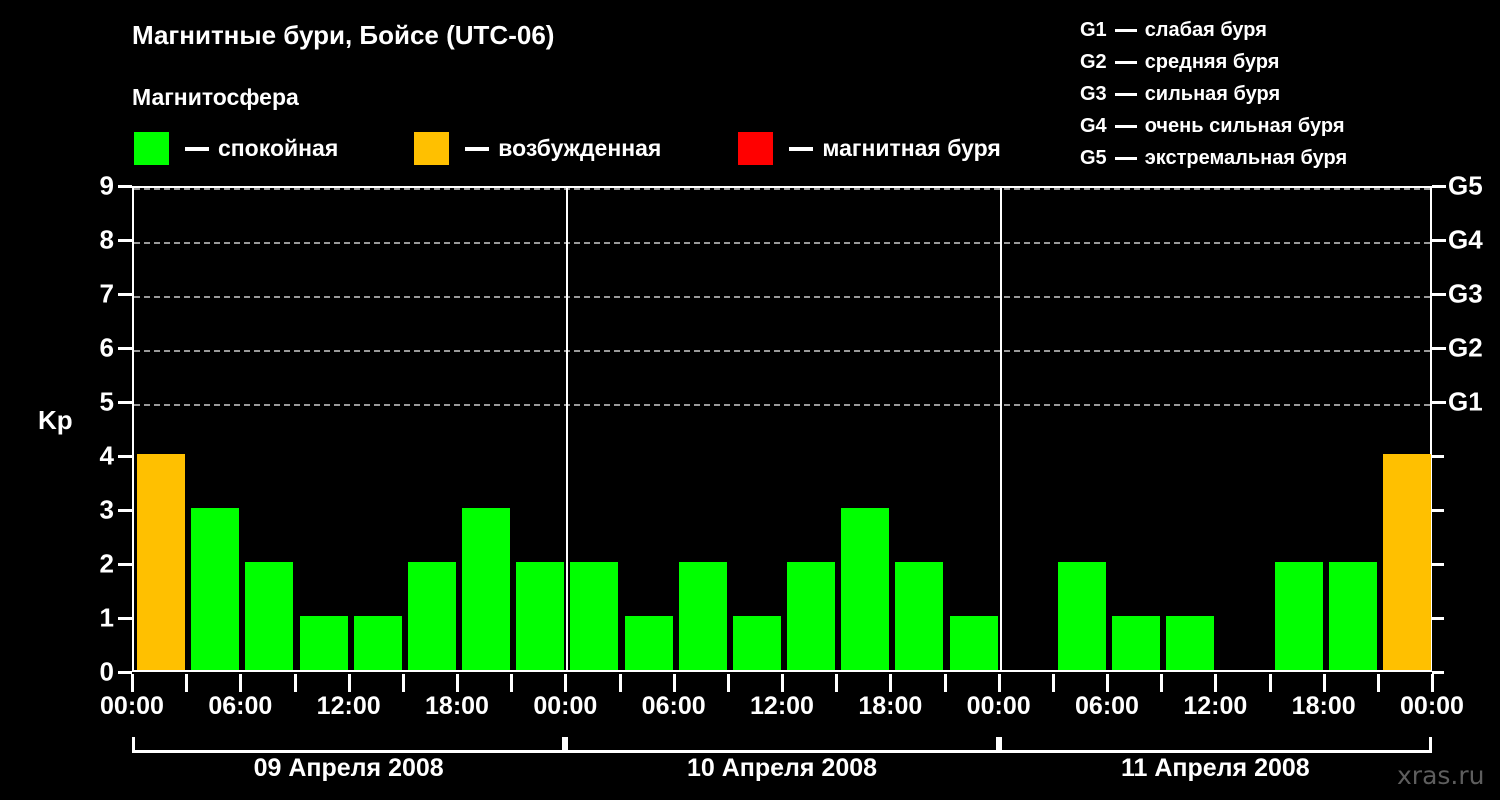 The image size is (1500, 800). I want to click on g-axis-tick-label: G5, so click(1465, 185).